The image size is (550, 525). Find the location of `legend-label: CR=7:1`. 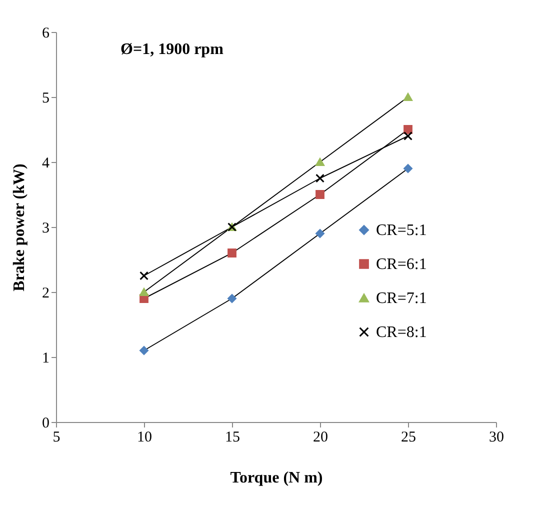

legend-label: CR=7:1 is located at coordinates (401, 298).